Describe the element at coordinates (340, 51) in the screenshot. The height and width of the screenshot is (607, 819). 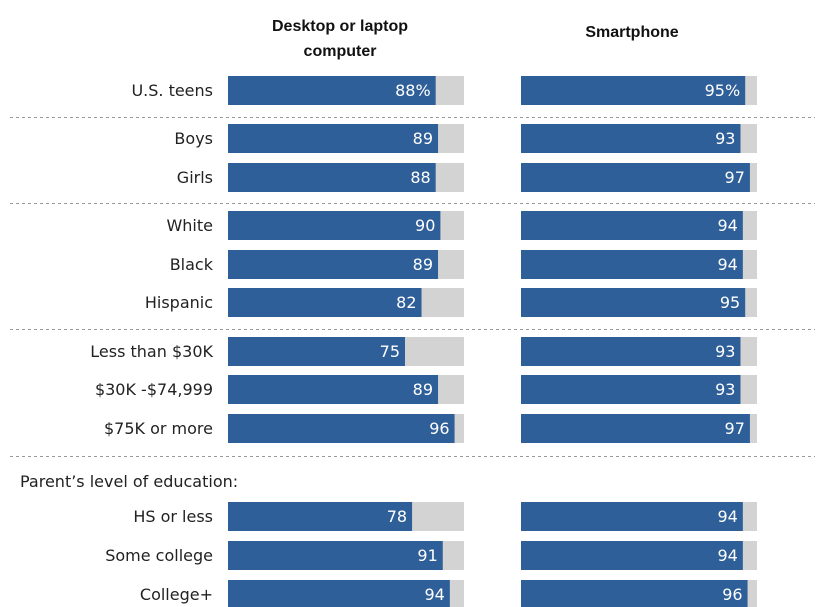
I see `column-title-desktop-line2: computer` at that location.